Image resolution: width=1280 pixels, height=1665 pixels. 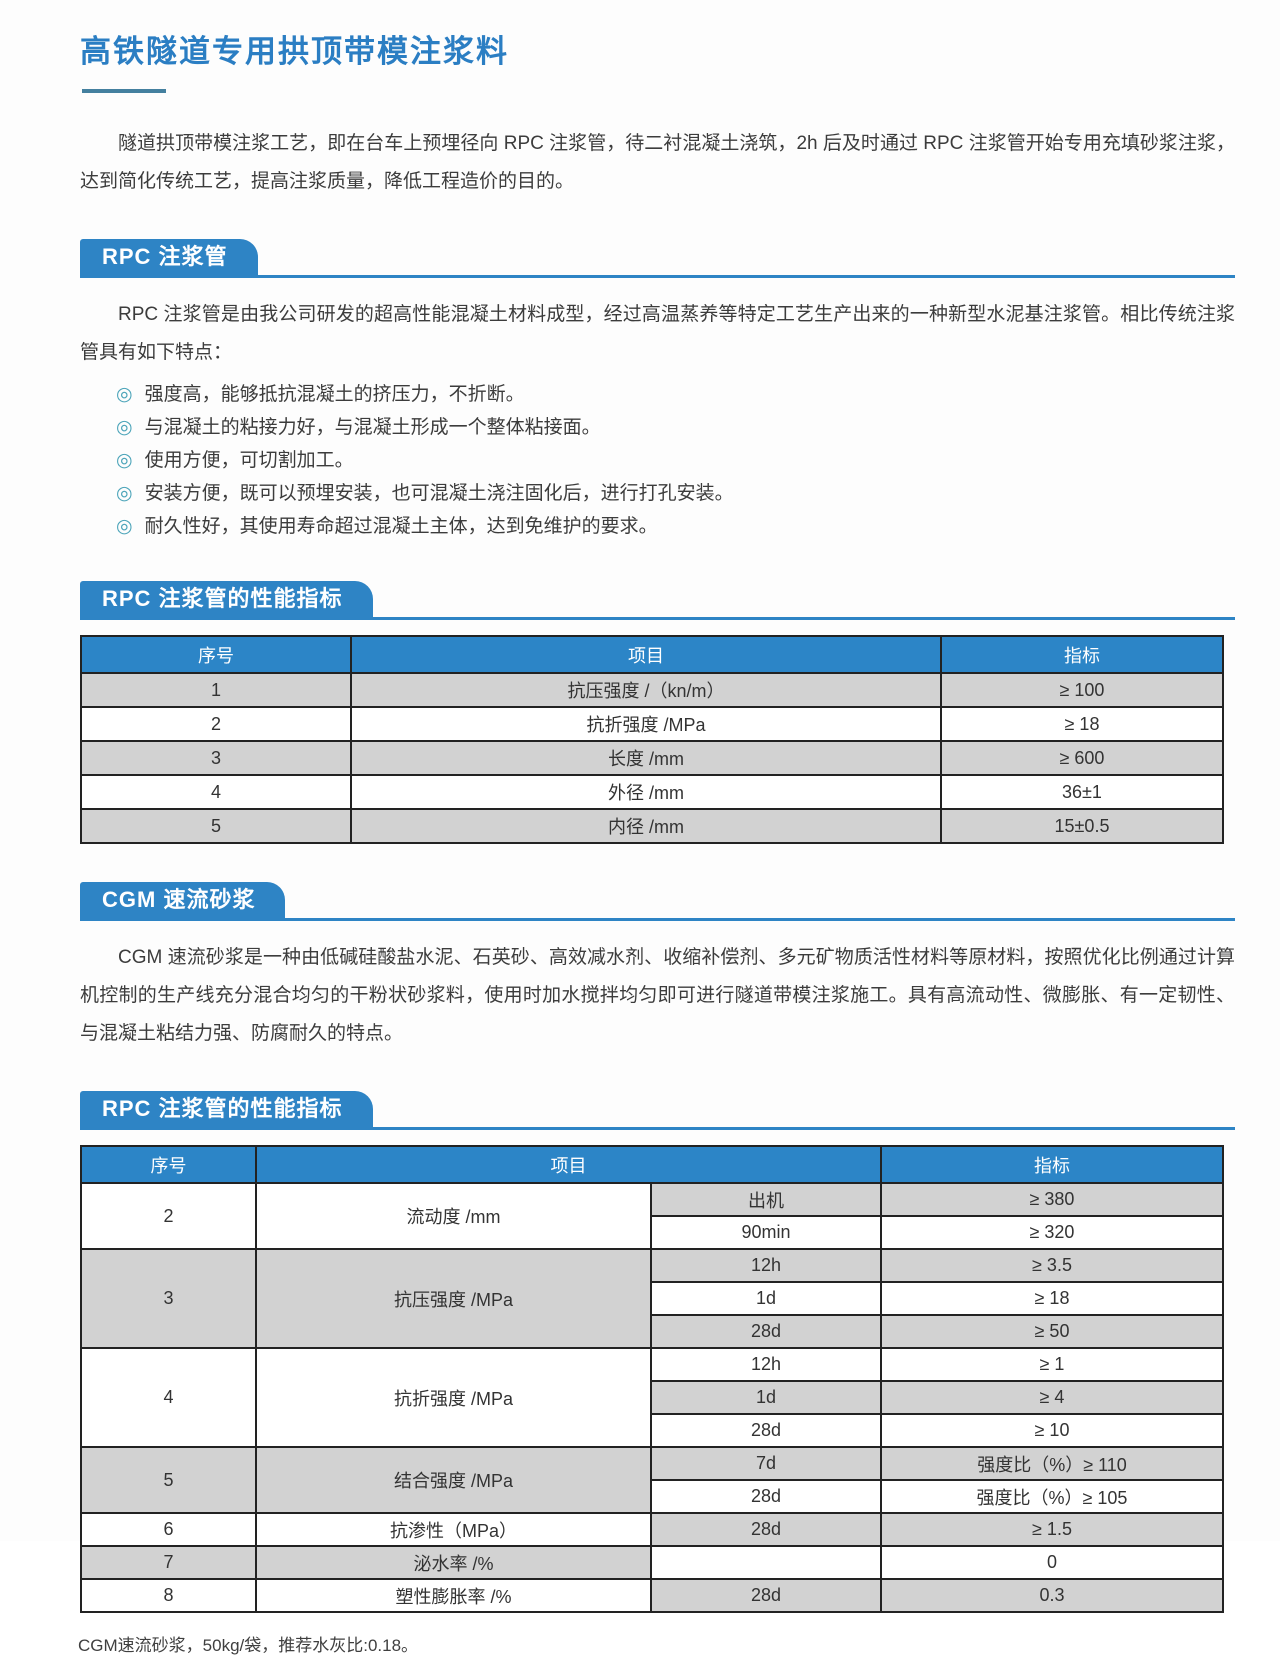 What do you see at coordinates (248, 1645) in the screenshot?
I see `footnote: CGM速流砂浆，50kg/袋，推荐水灰比:0.18。` at bounding box center [248, 1645].